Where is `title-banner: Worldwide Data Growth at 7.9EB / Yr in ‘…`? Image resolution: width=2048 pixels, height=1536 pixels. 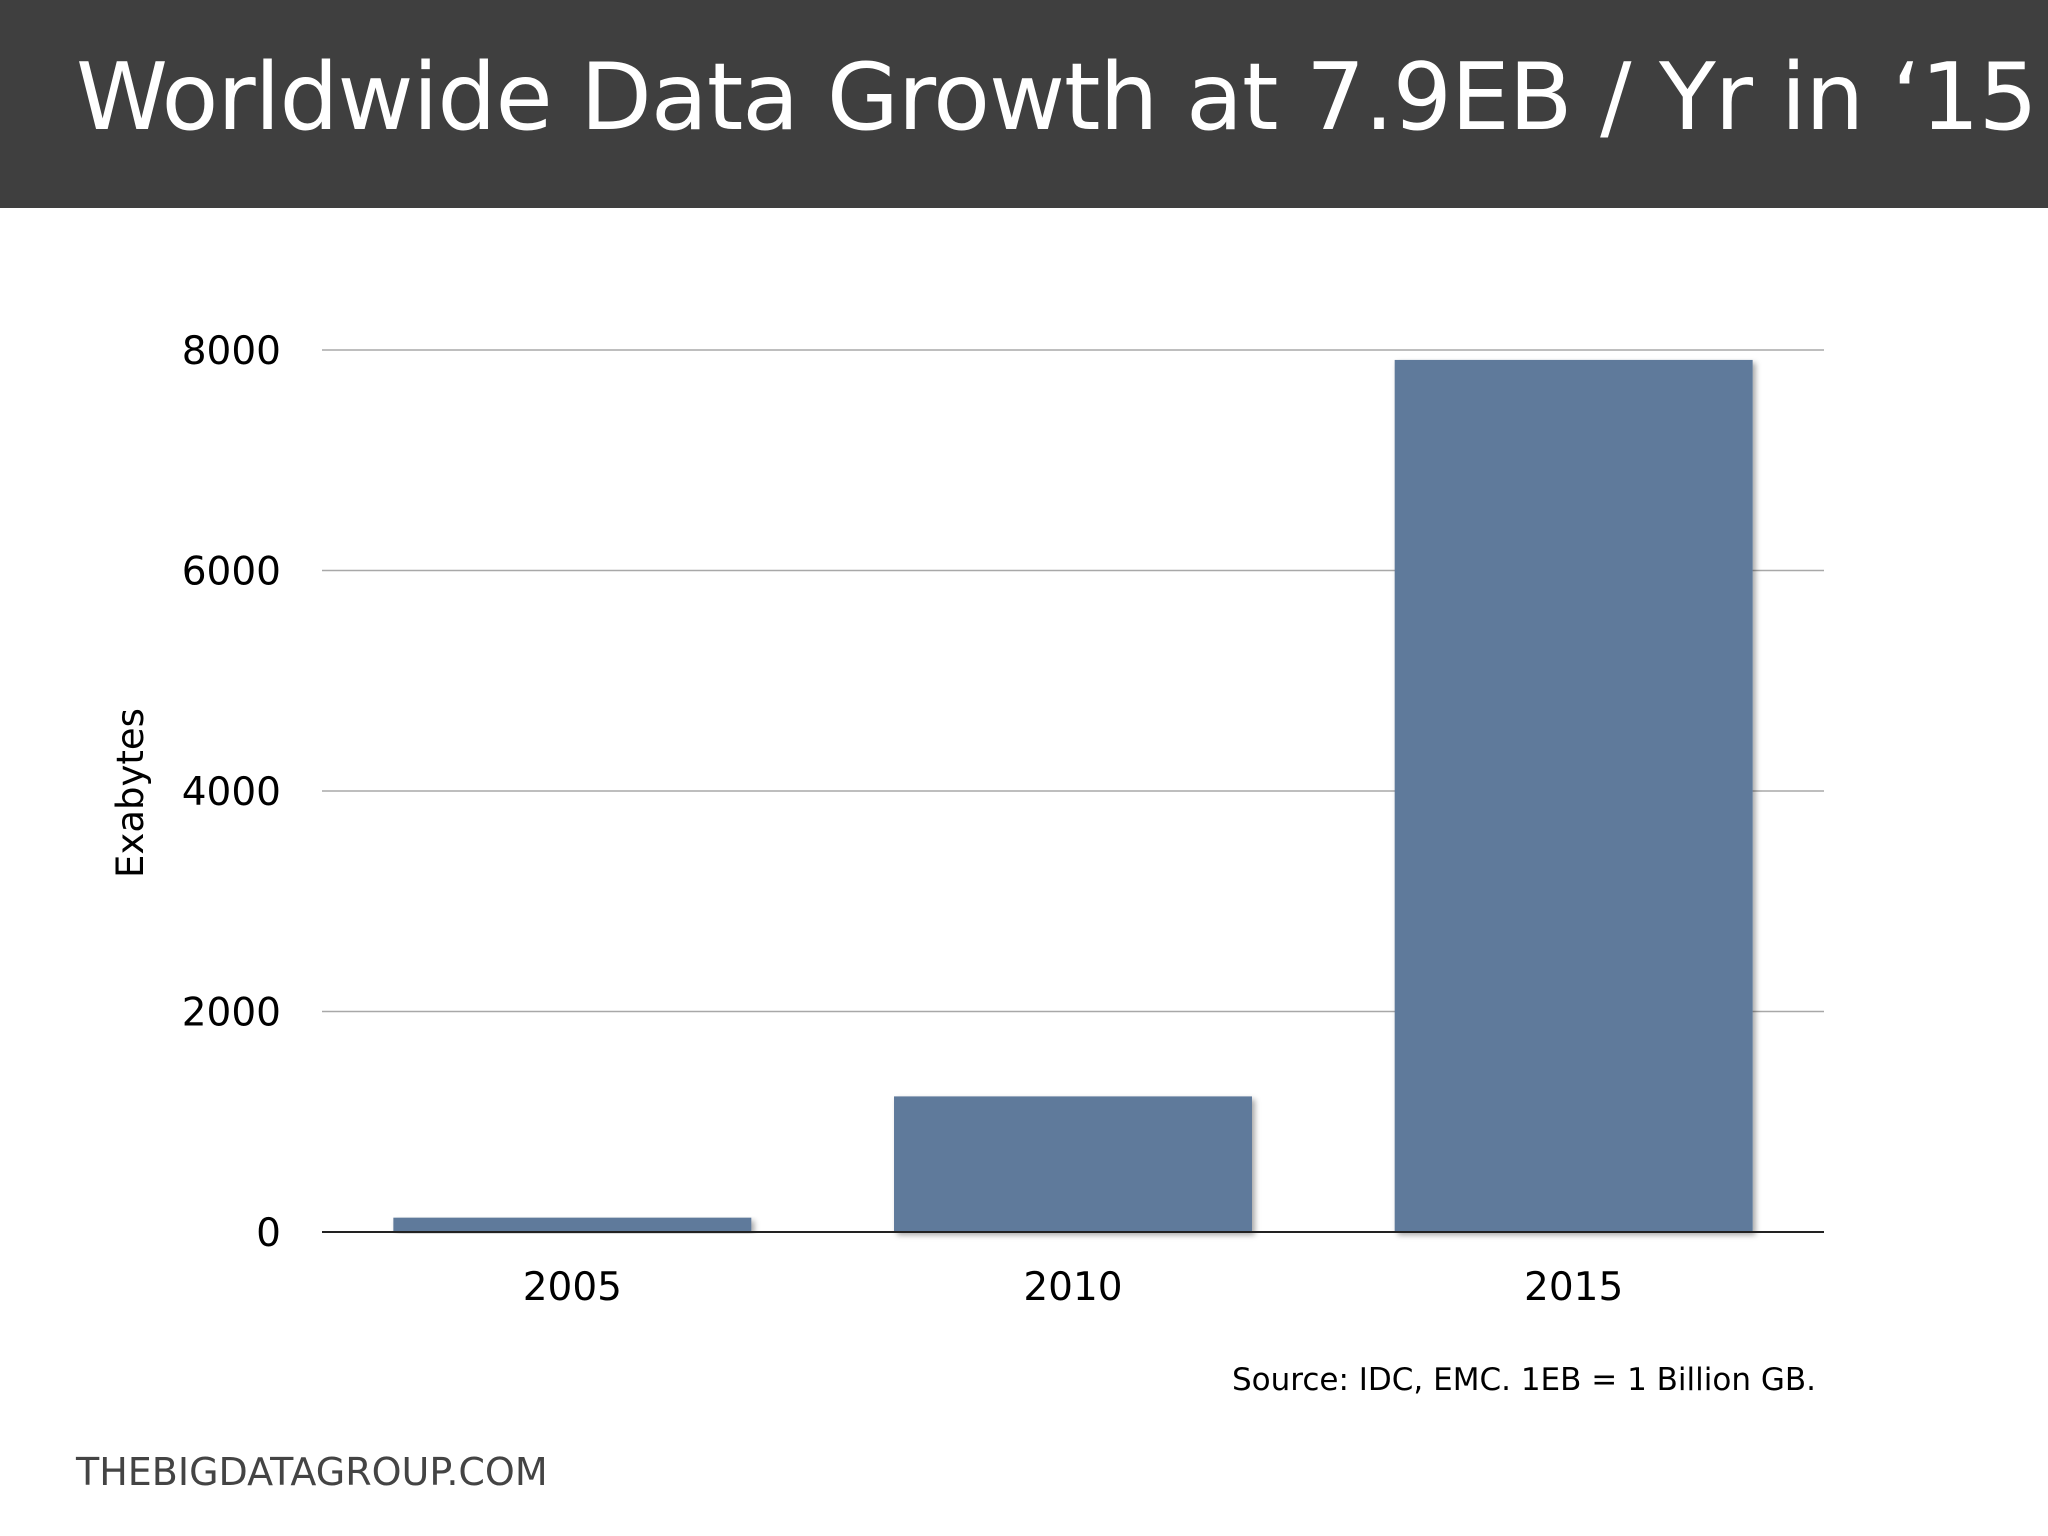
title-banner: Worldwide Data Growth at 7.9EB / Yr in ‘… is located at coordinates (1024, 104).